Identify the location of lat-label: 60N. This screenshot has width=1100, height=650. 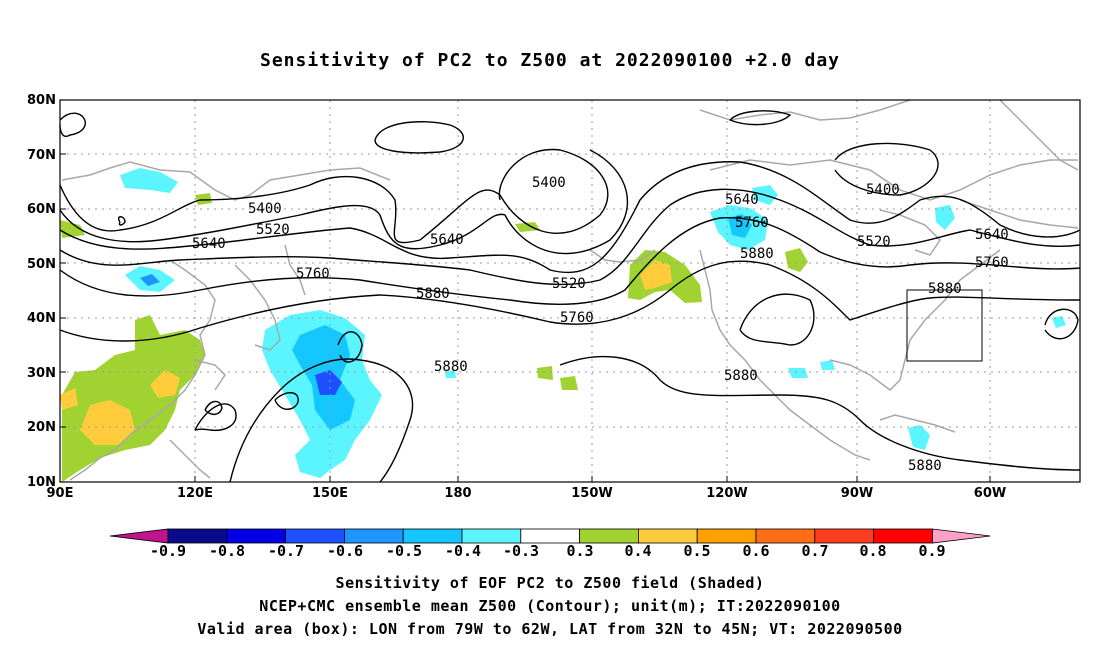
(41, 209).